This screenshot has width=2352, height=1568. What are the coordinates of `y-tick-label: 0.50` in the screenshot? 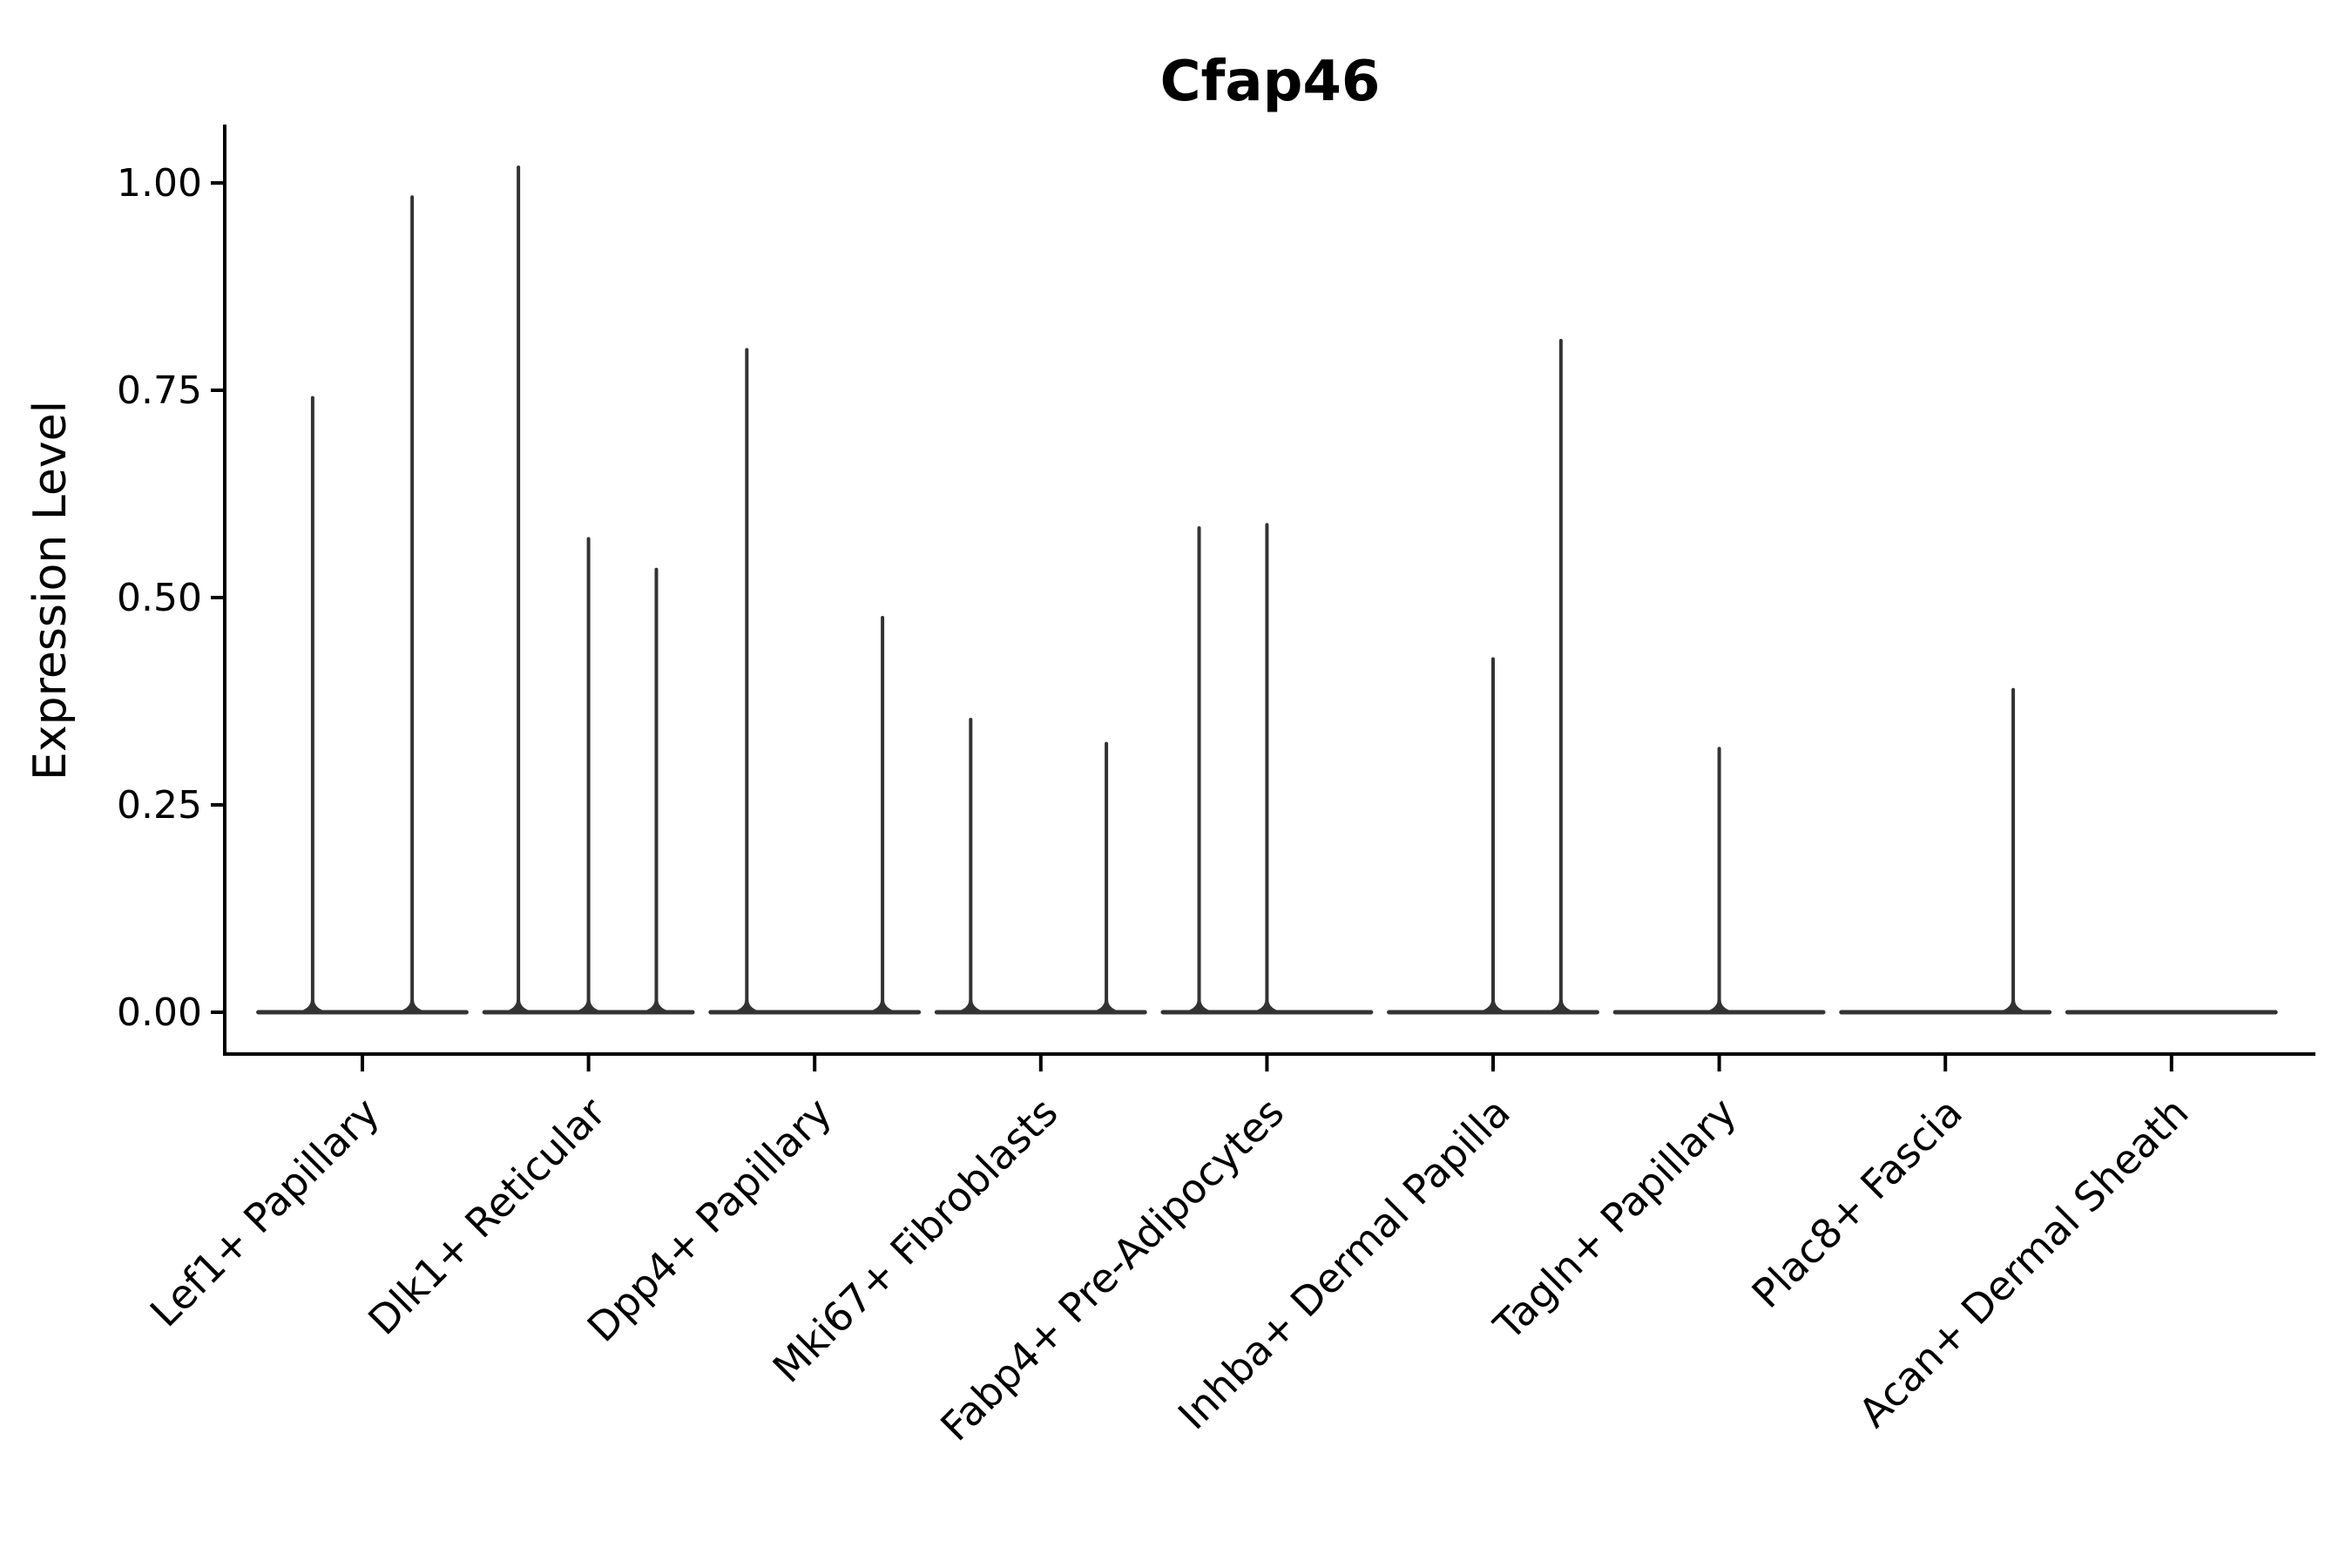 It's located at (159, 598).